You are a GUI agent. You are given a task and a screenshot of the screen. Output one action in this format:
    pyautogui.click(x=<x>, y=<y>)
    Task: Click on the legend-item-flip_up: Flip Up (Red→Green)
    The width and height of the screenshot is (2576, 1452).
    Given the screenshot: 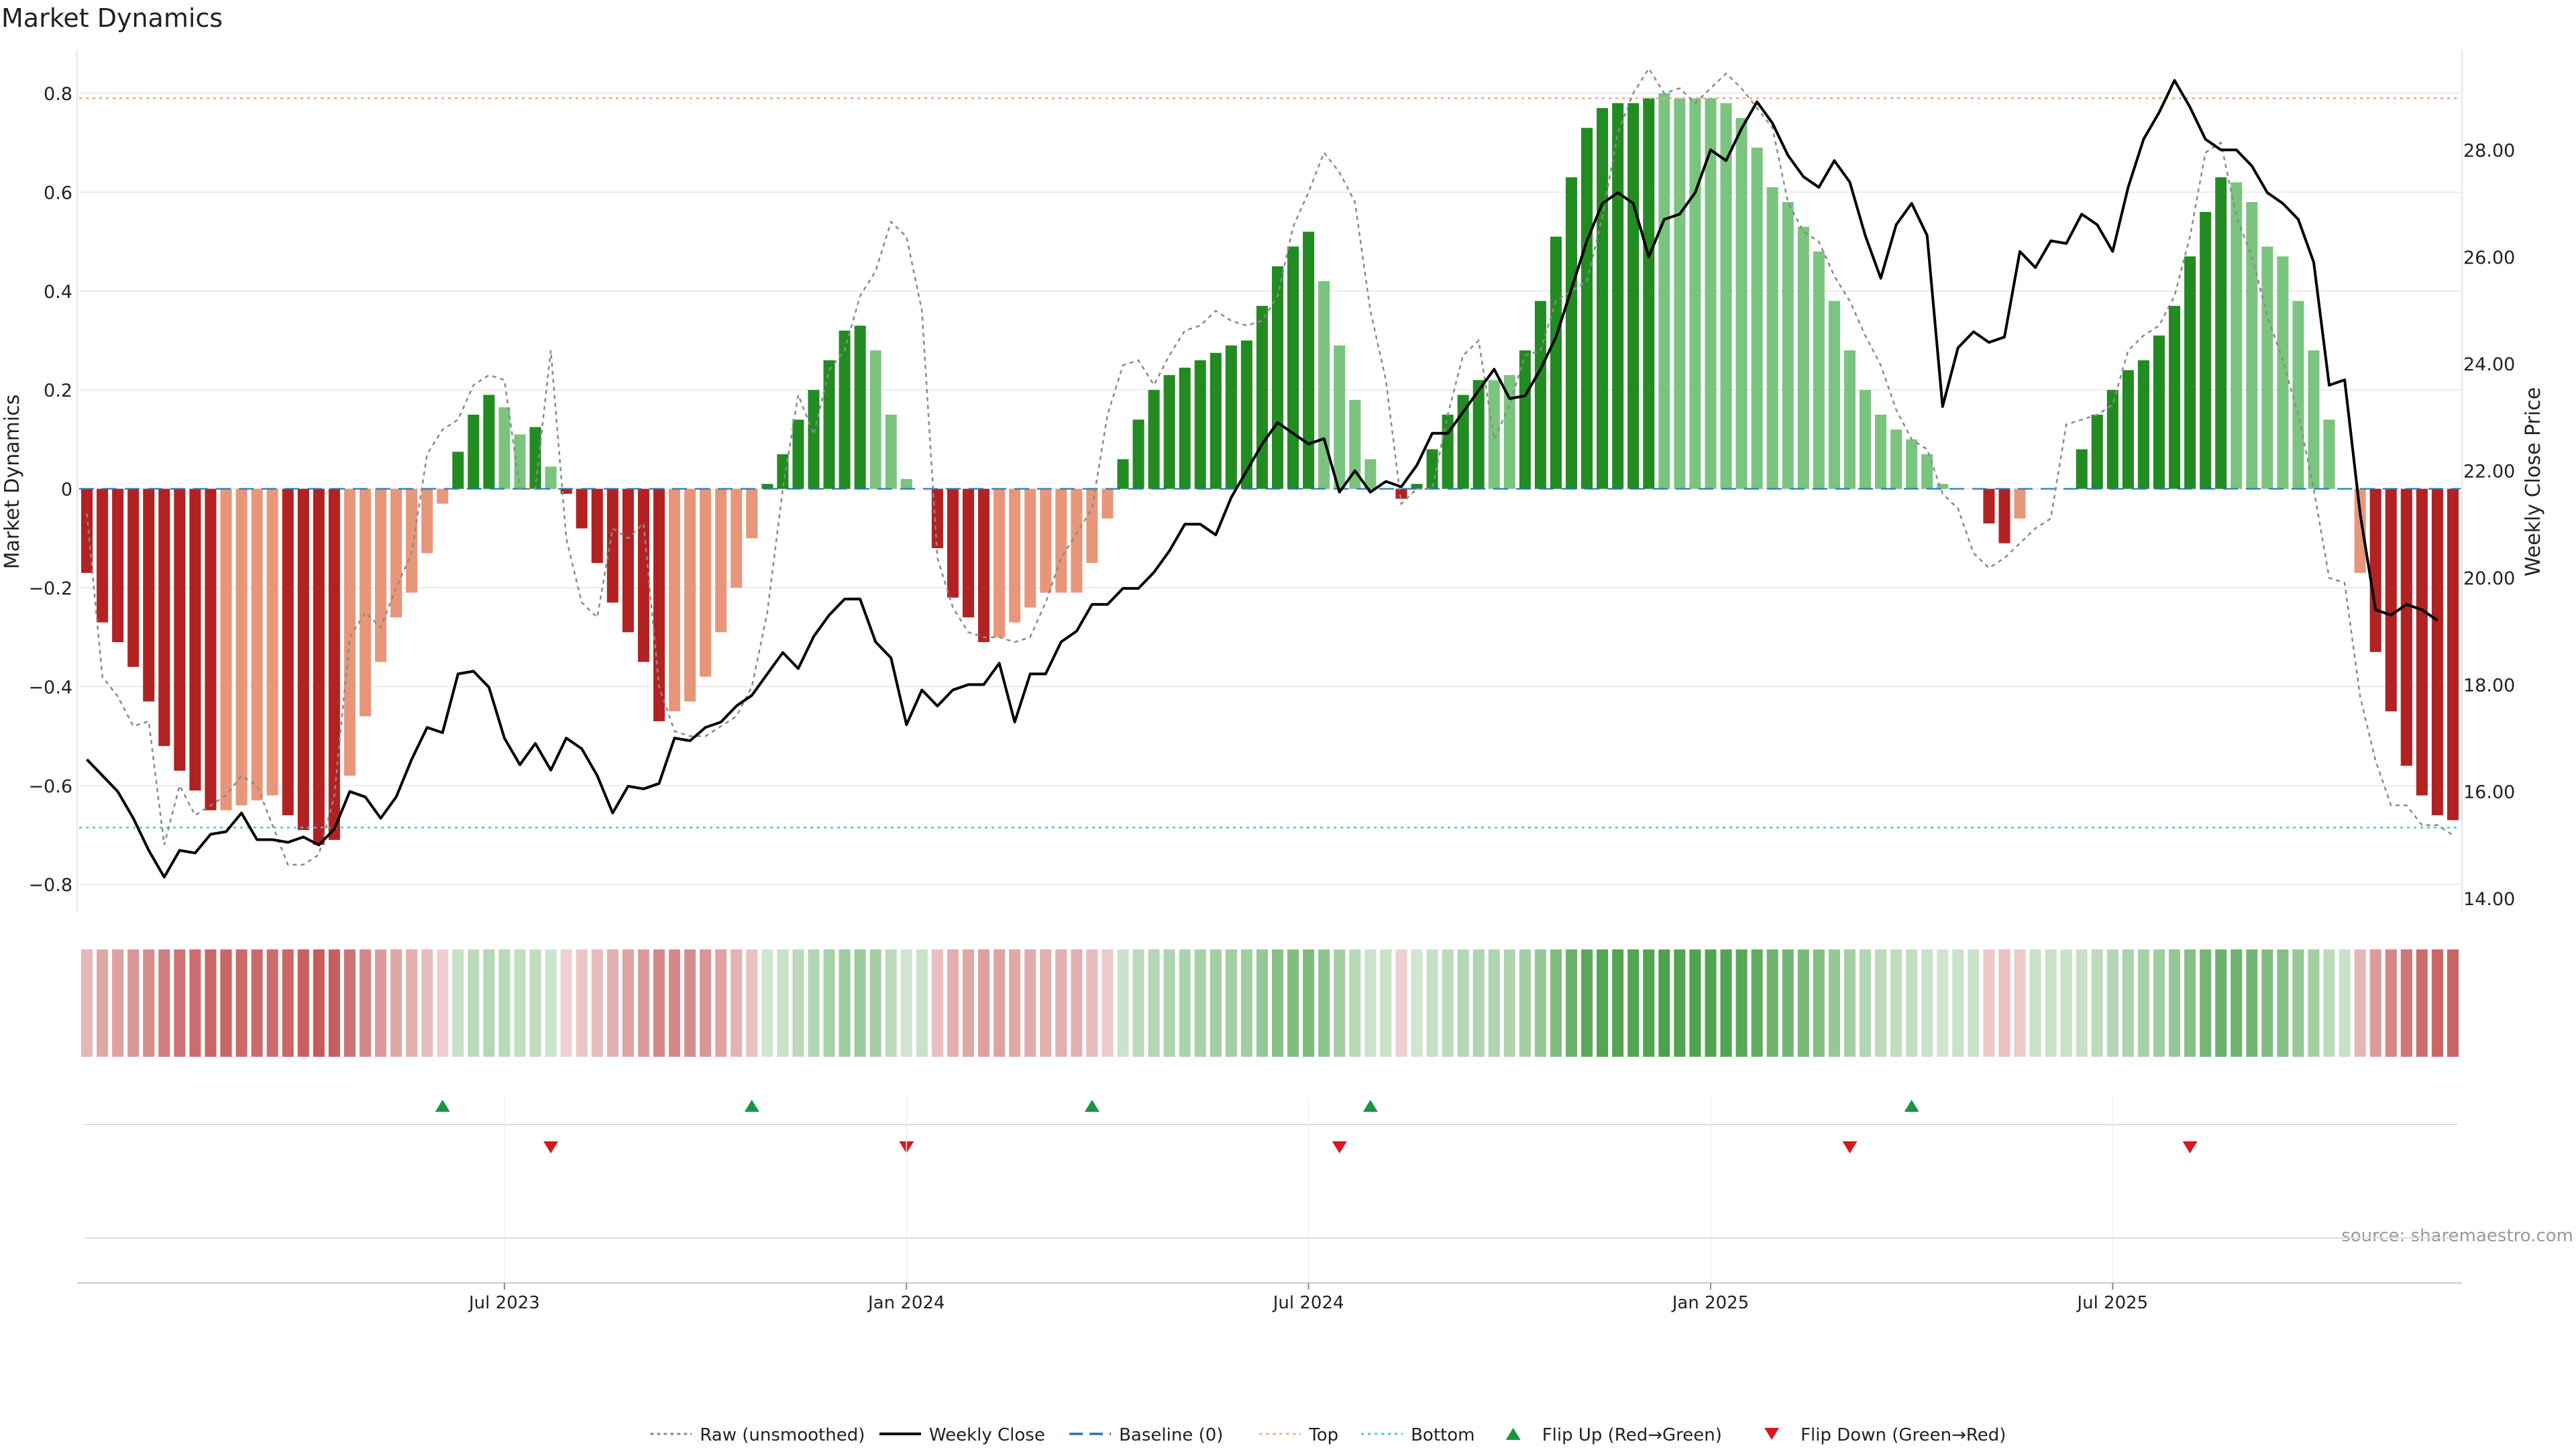 What is the action you would take?
    pyautogui.click(x=1613, y=1435)
    